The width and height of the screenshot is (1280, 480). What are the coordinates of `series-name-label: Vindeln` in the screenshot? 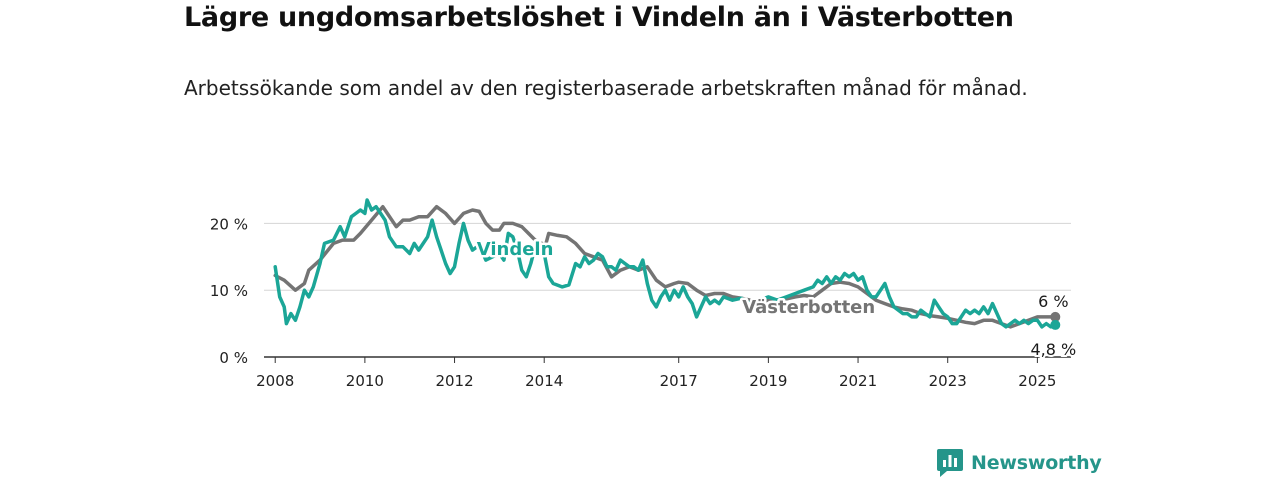 It's located at (515, 249).